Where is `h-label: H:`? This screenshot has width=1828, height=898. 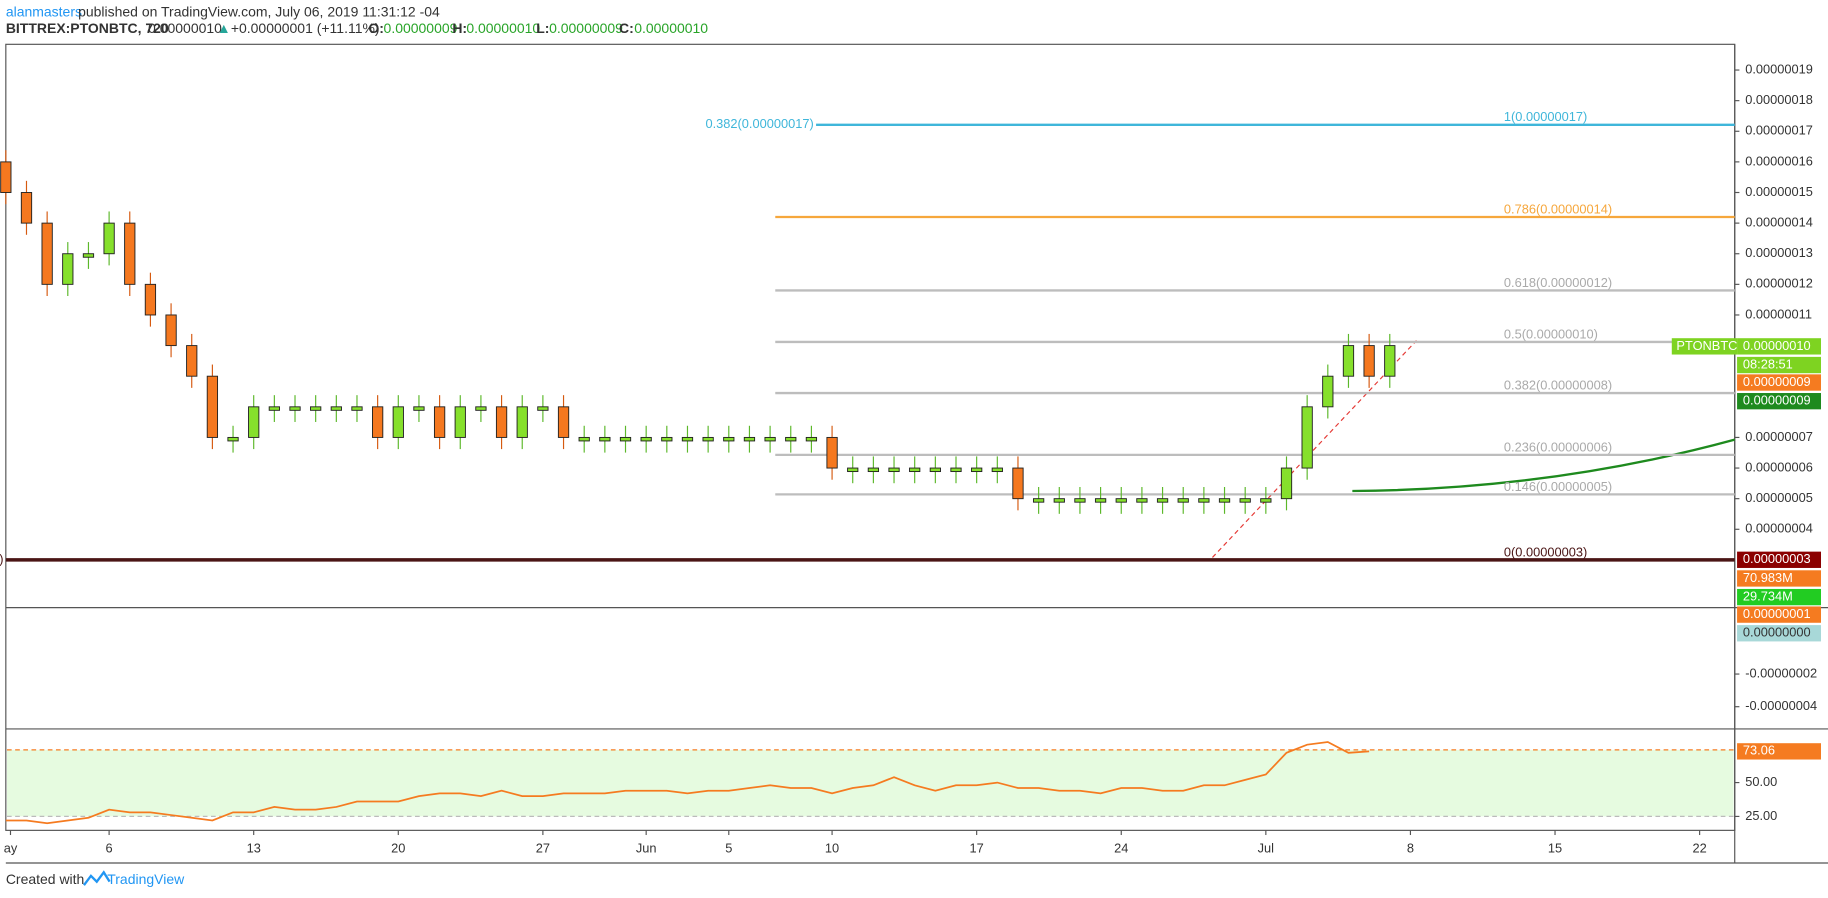
h-label: H: is located at coordinates (459, 28).